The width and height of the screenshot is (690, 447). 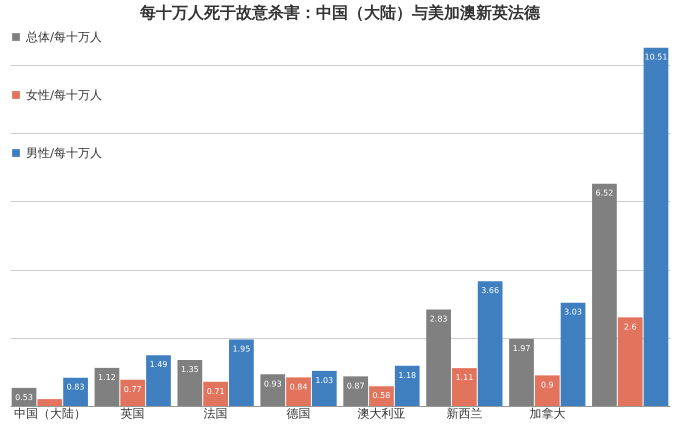 What do you see at coordinates (630, 327) in the screenshot?
I see `data-label: 2.6` at bounding box center [630, 327].